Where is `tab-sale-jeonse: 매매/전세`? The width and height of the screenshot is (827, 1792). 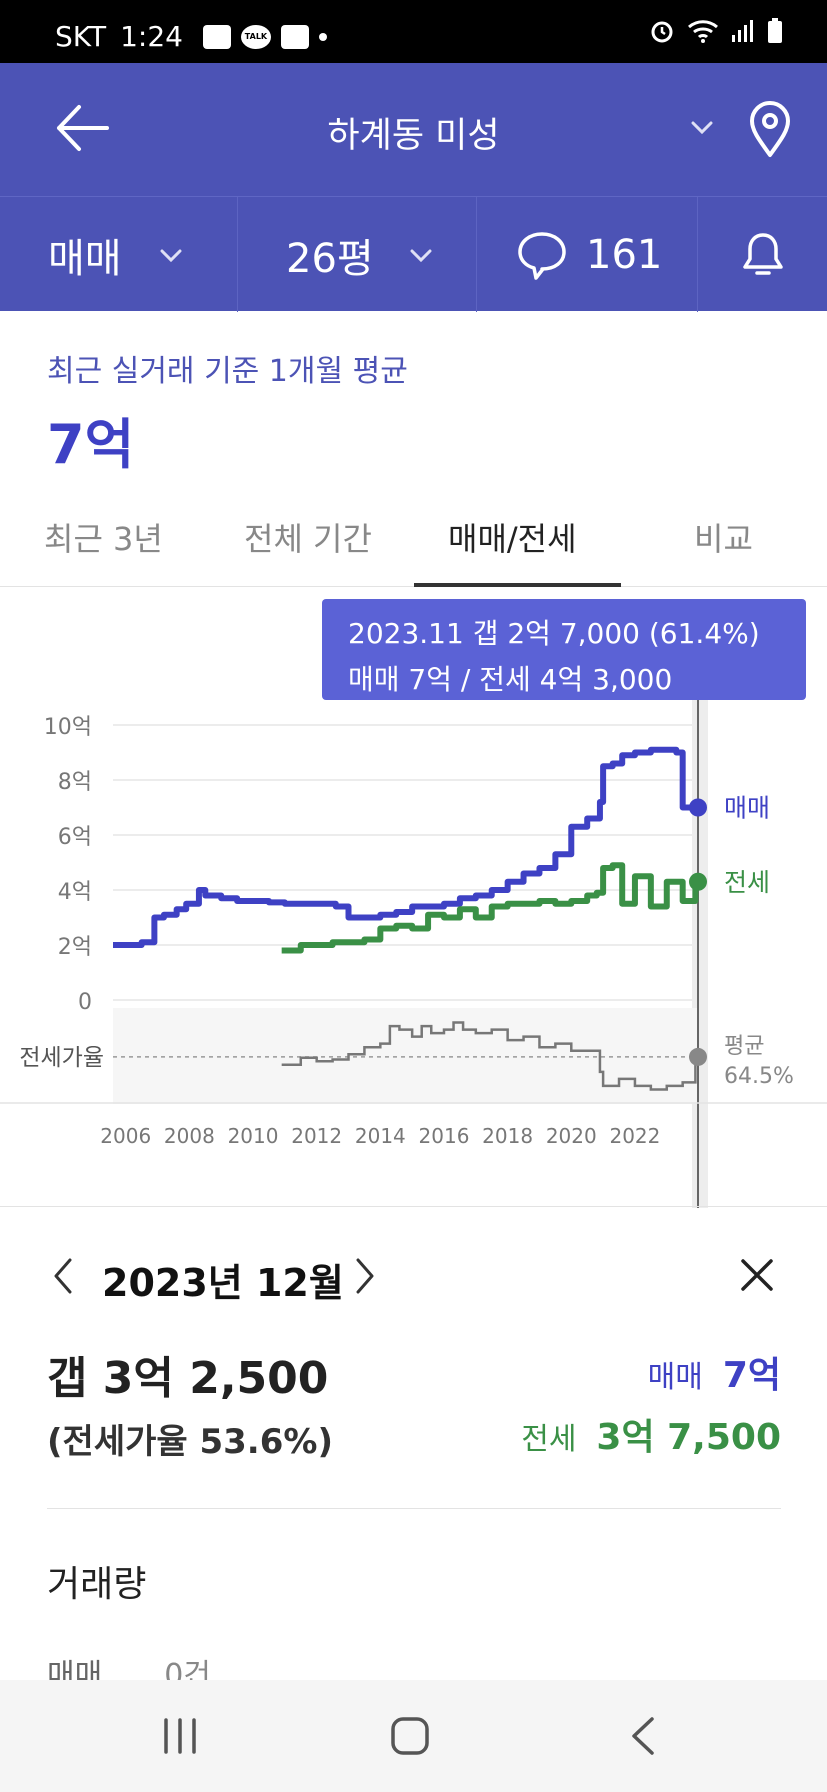 tab-sale-jeonse: 매매/전세 is located at coordinates (512, 539).